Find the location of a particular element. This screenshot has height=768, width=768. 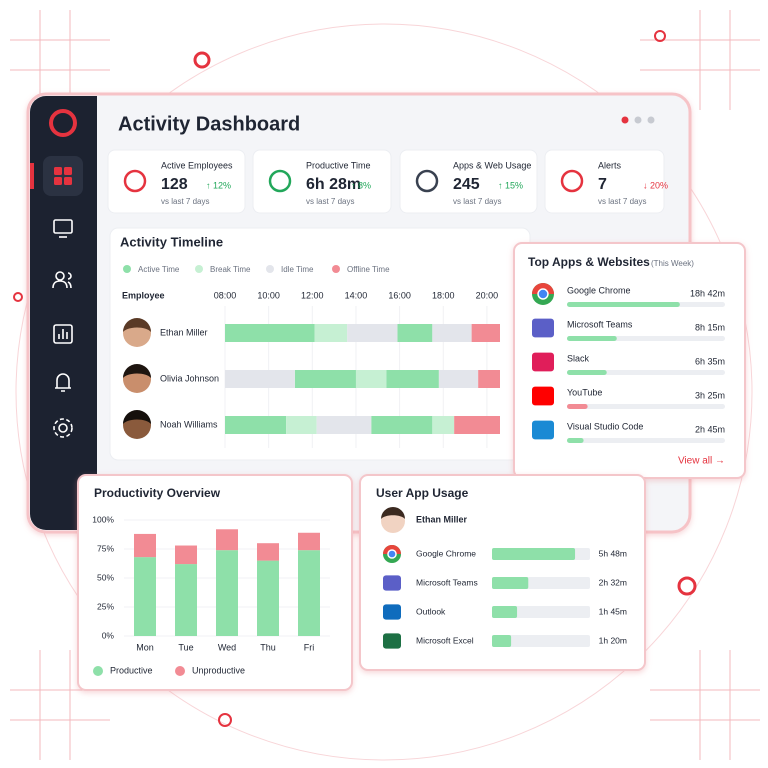

window-dots is located at coordinates (638, 120).